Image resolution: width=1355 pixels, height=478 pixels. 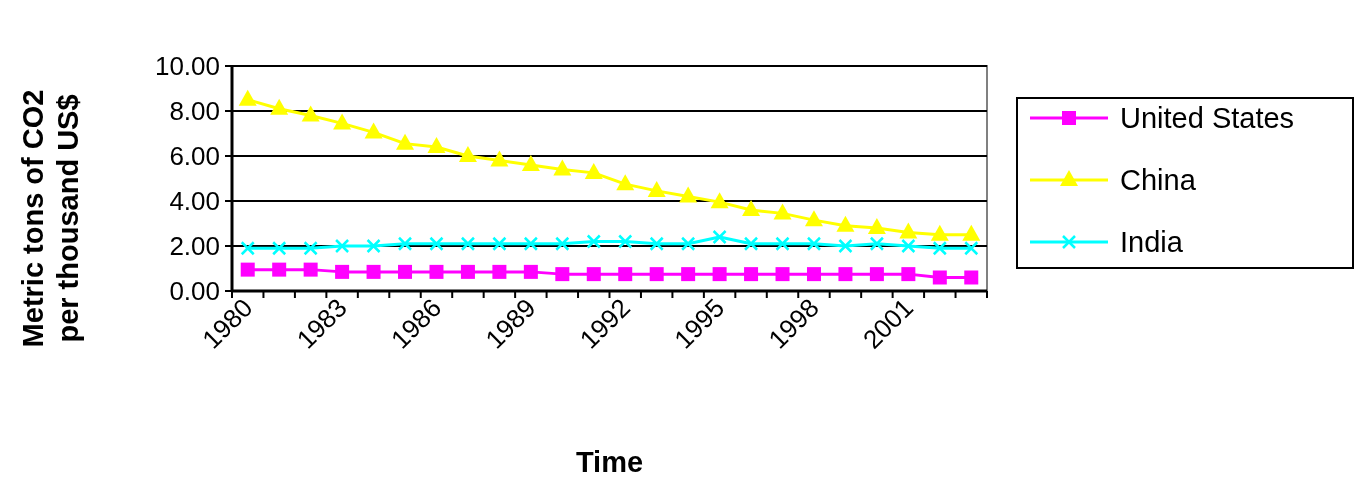 I want to click on legend-label: China, so click(x=1158, y=180).